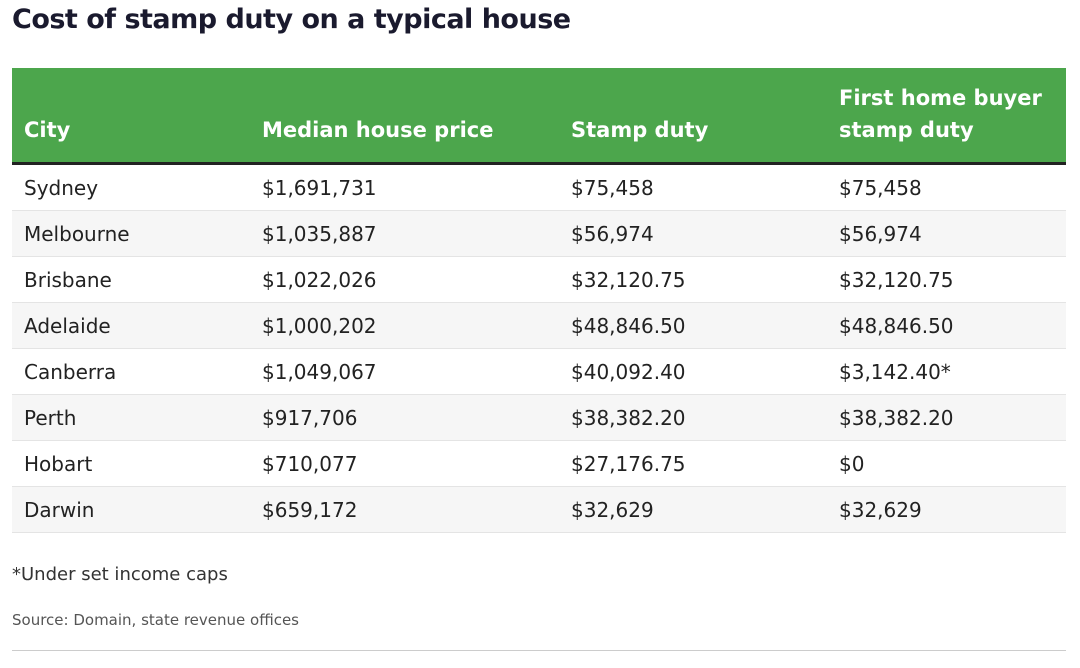  Describe the element at coordinates (404, 371) in the screenshot. I see `table-cell: $1,049,067` at that location.